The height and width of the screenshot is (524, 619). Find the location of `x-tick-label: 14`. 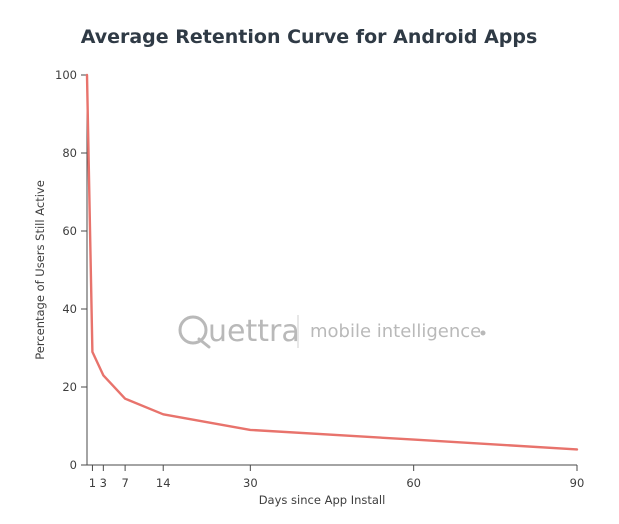

x-tick-label: 14 is located at coordinates (163, 483).